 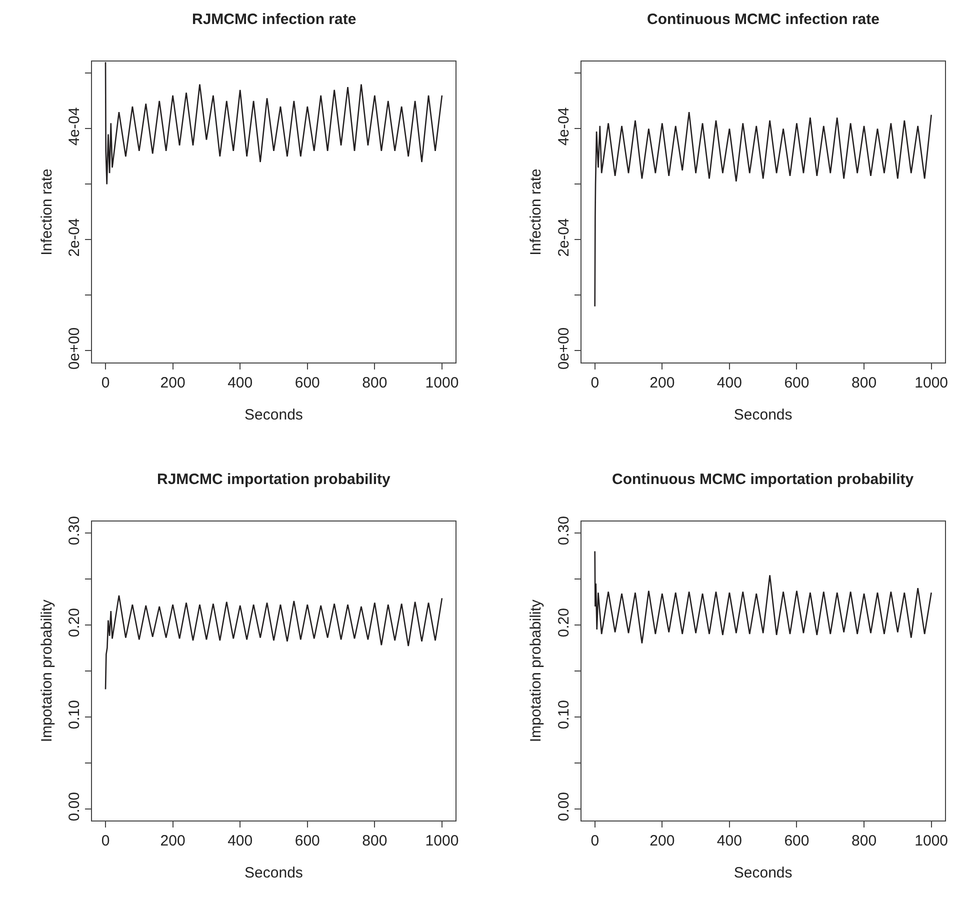 What do you see at coordinates (274, 479) in the screenshot?
I see `chart-title: RJMCMC importation probability` at bounding box center [274, 479].